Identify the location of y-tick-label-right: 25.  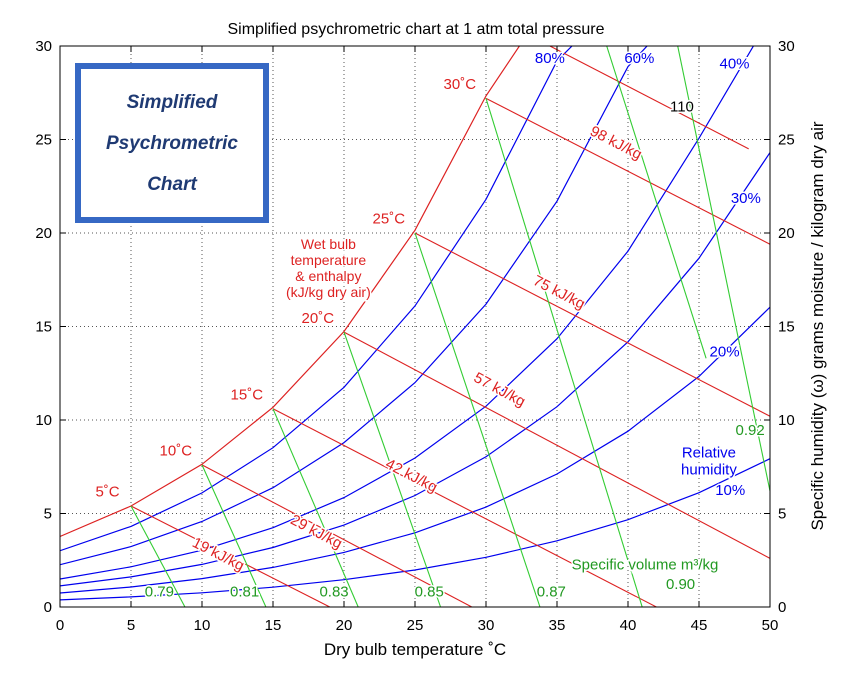
(786, 140).